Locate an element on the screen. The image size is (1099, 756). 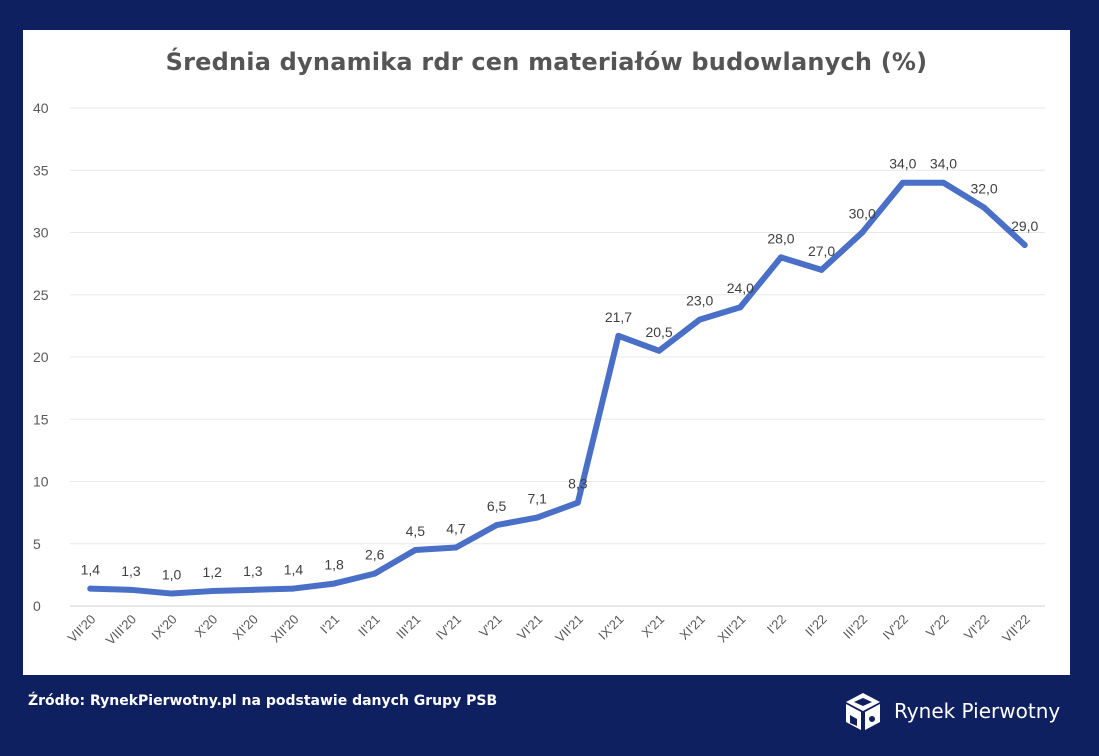
y-tick-label: 25 is located at coordinates (41, 295).